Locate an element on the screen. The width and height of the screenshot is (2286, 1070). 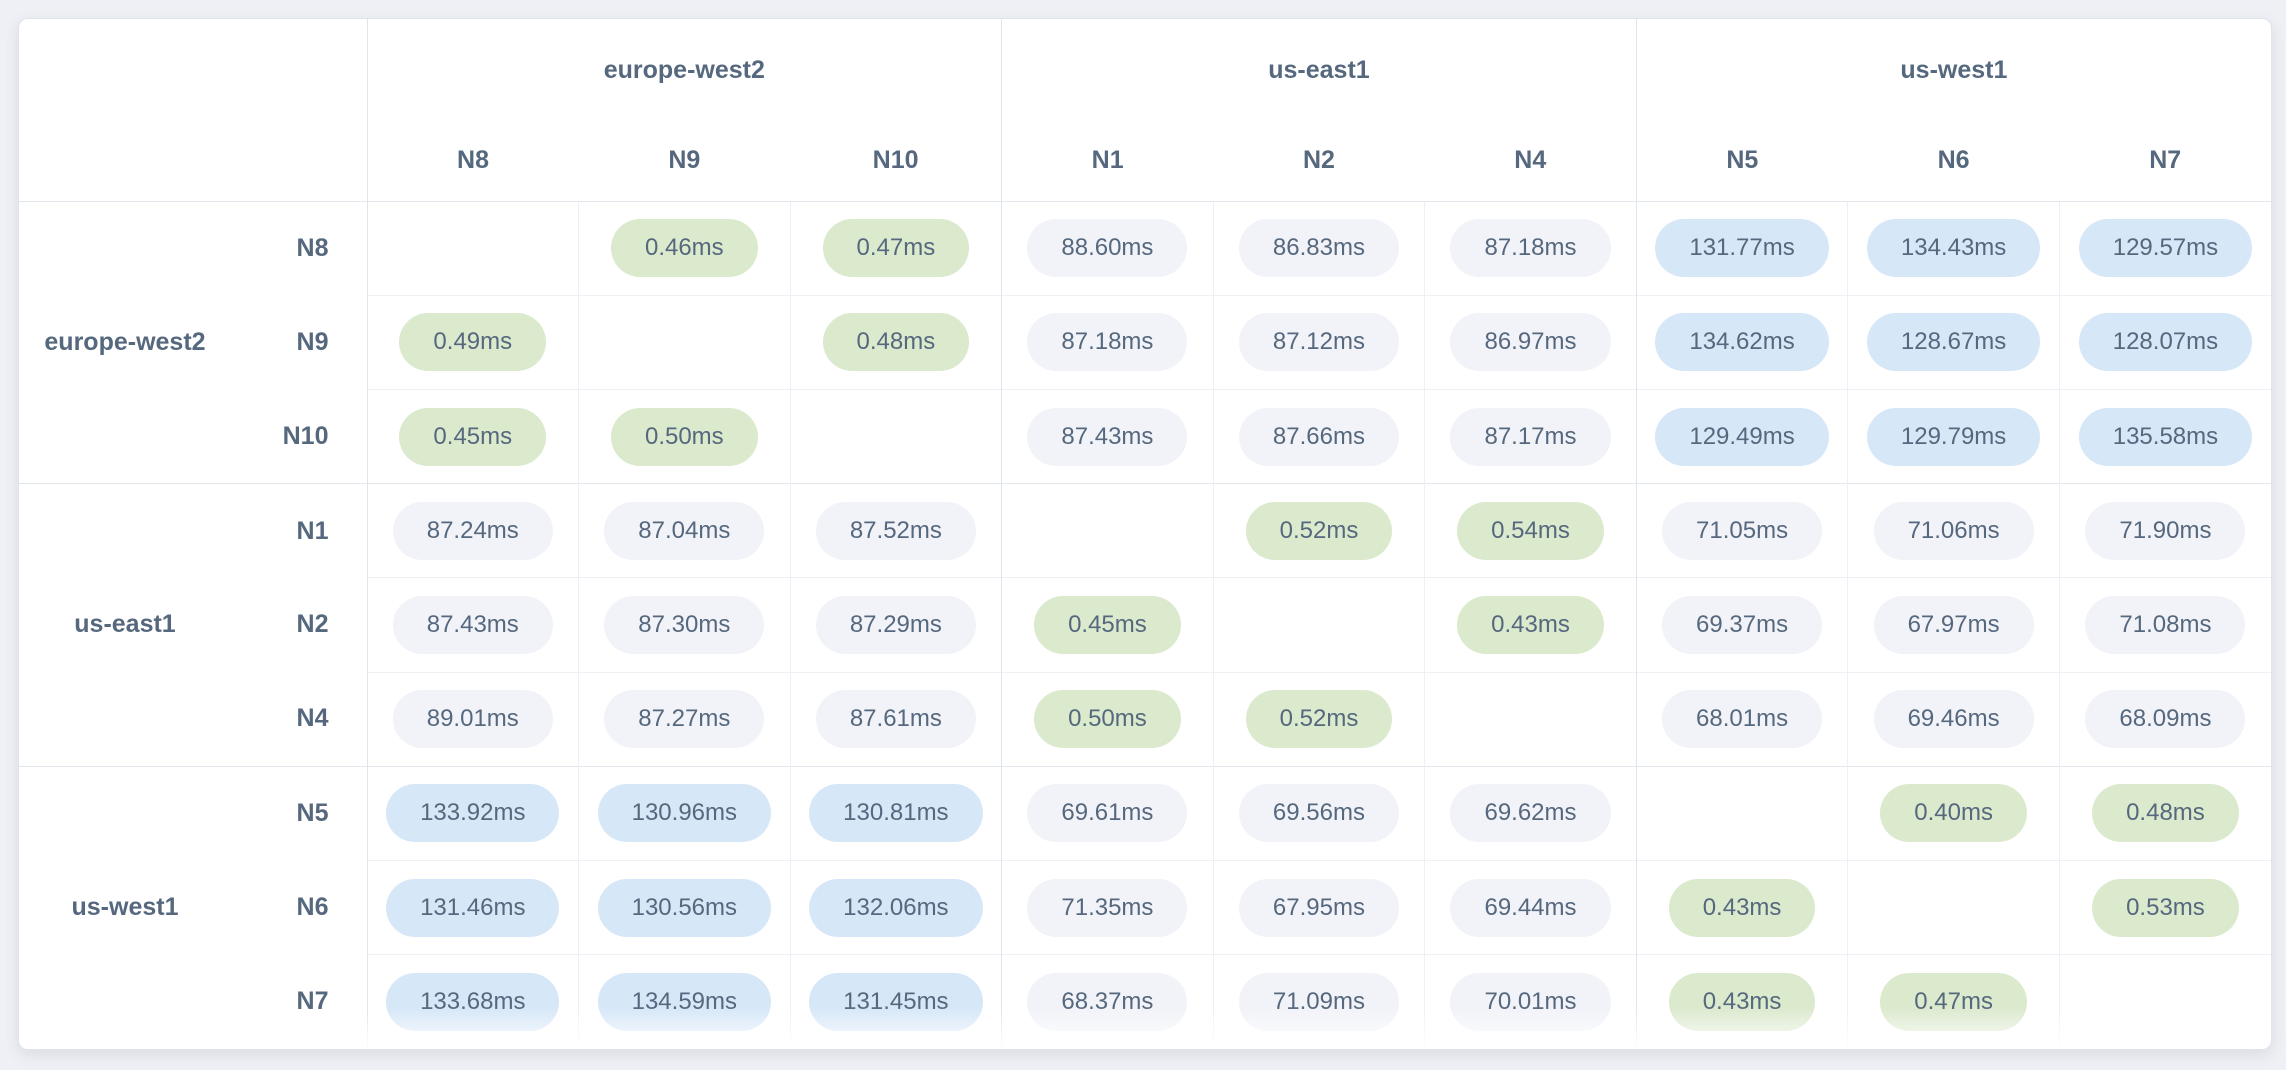
self-cell-N4 is located at coordinates (1530, 719).